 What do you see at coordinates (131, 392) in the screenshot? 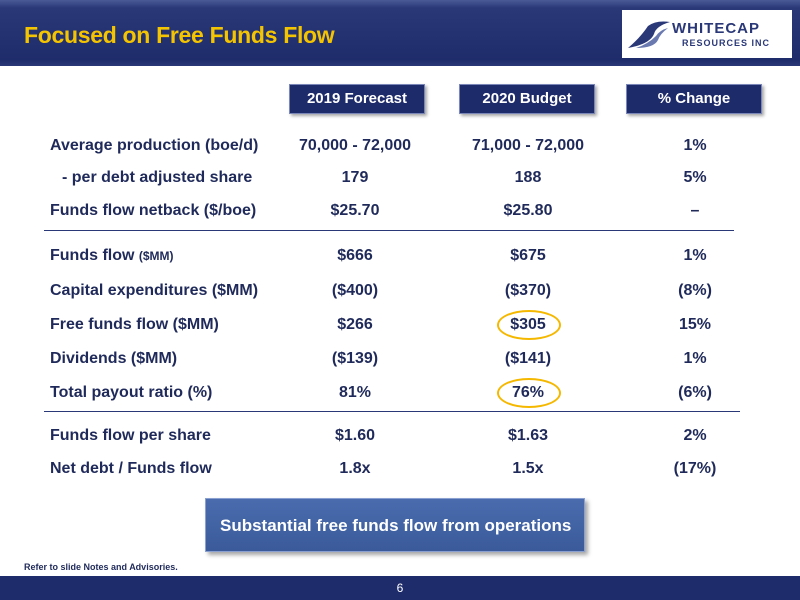
I see `row-label: Total payout ratio (%)` at bounding box center [131, 392].